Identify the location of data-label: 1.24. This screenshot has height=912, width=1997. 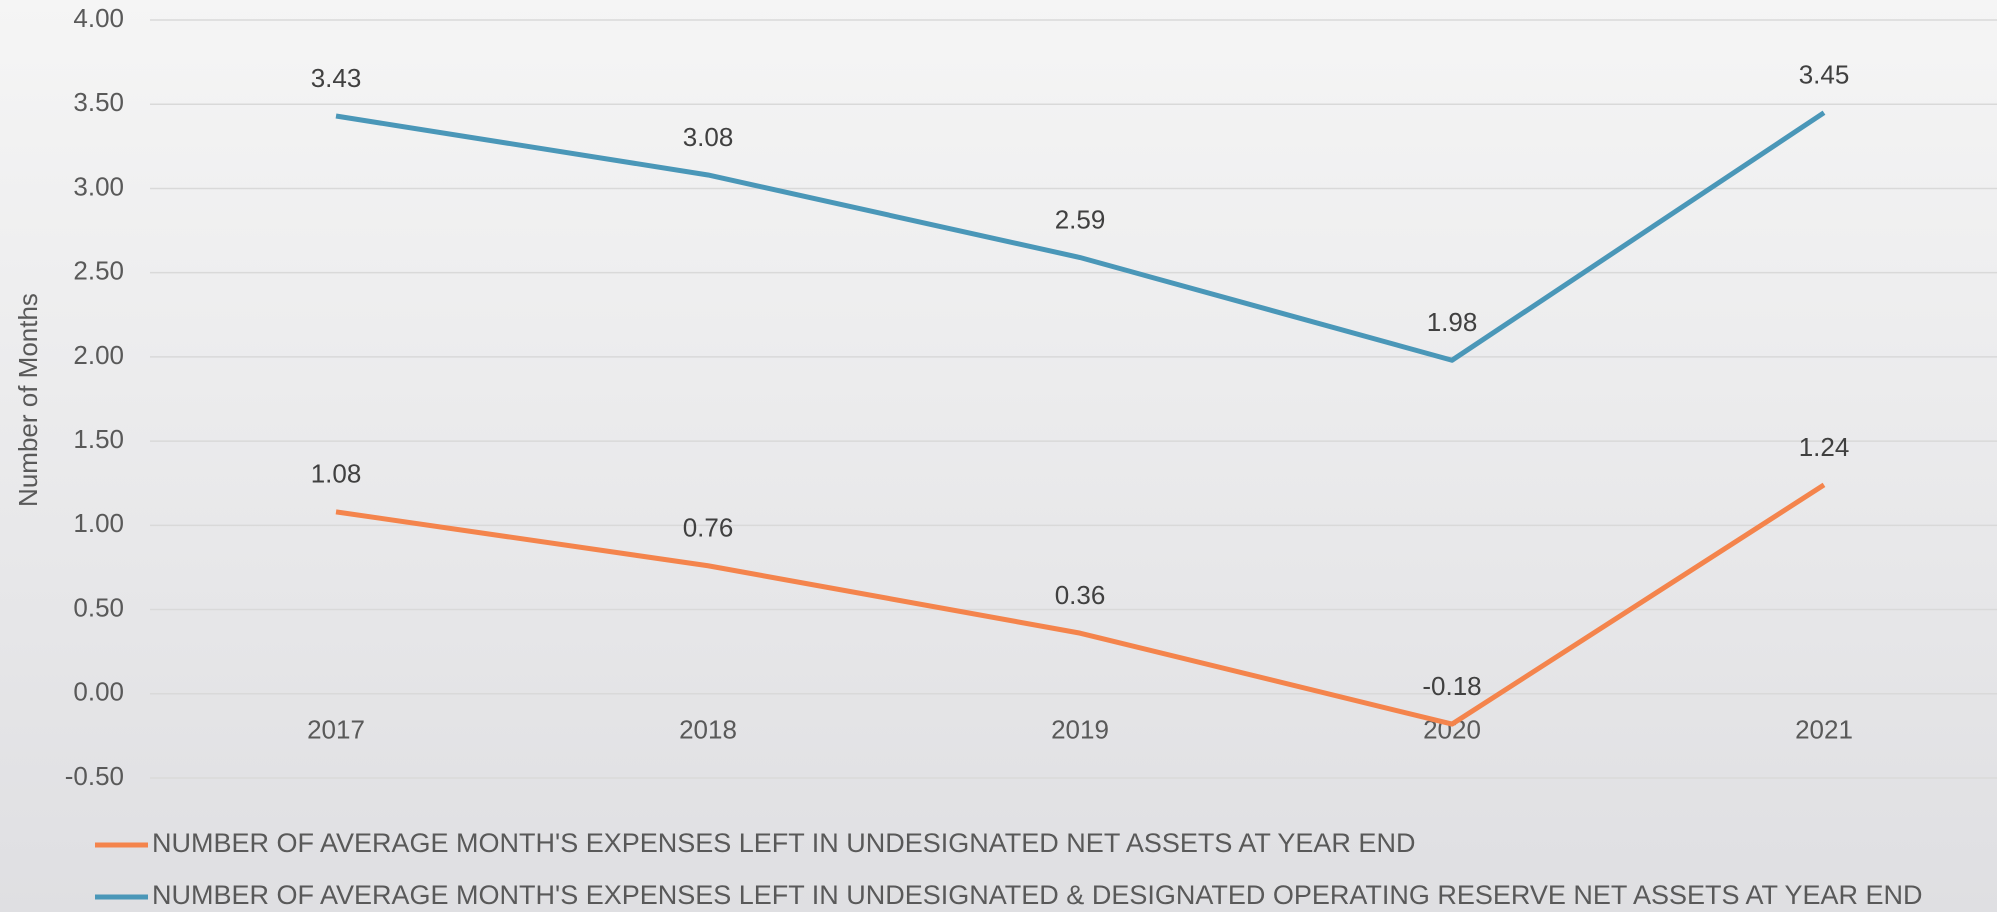
(1824, 447).